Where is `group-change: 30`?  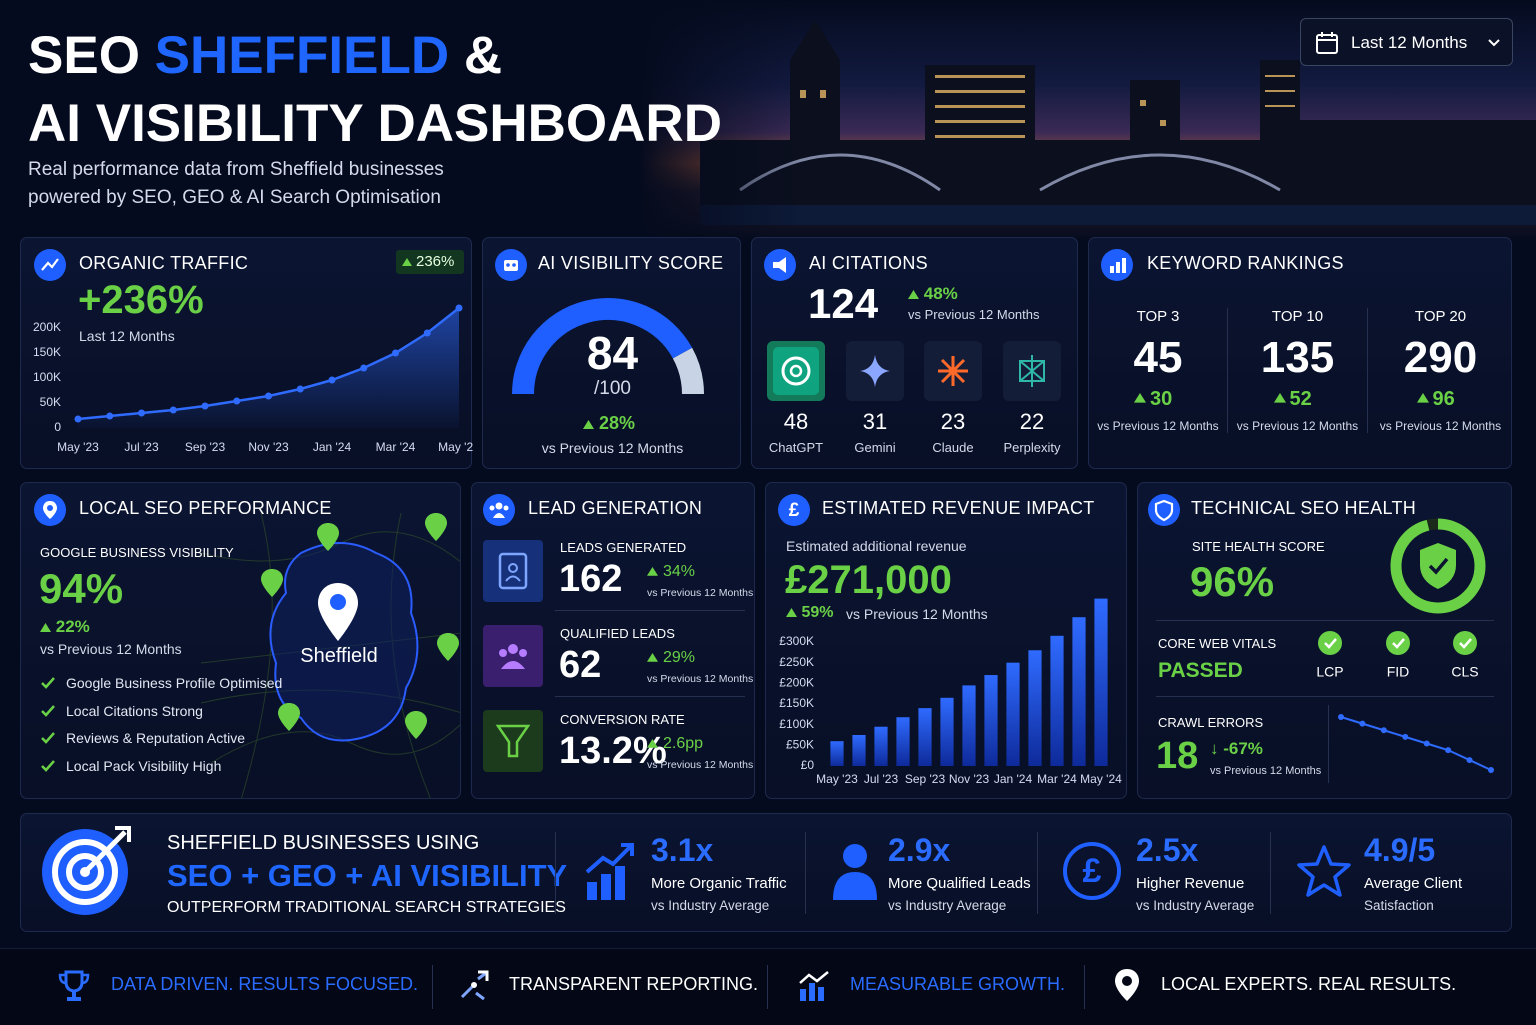
group-change: 30 is located at coordinates (1161, 399).